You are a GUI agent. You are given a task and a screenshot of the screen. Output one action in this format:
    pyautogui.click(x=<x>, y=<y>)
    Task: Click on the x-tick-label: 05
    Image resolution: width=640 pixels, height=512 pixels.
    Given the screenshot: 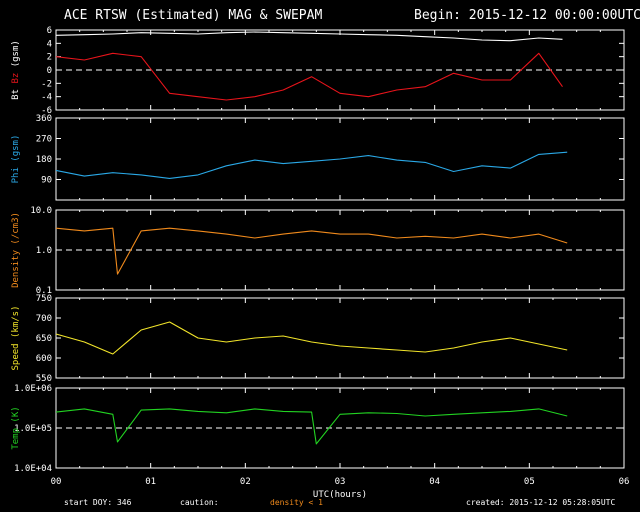 What is the action you would take?
    pyautogui.click(x=529, y=482)
    